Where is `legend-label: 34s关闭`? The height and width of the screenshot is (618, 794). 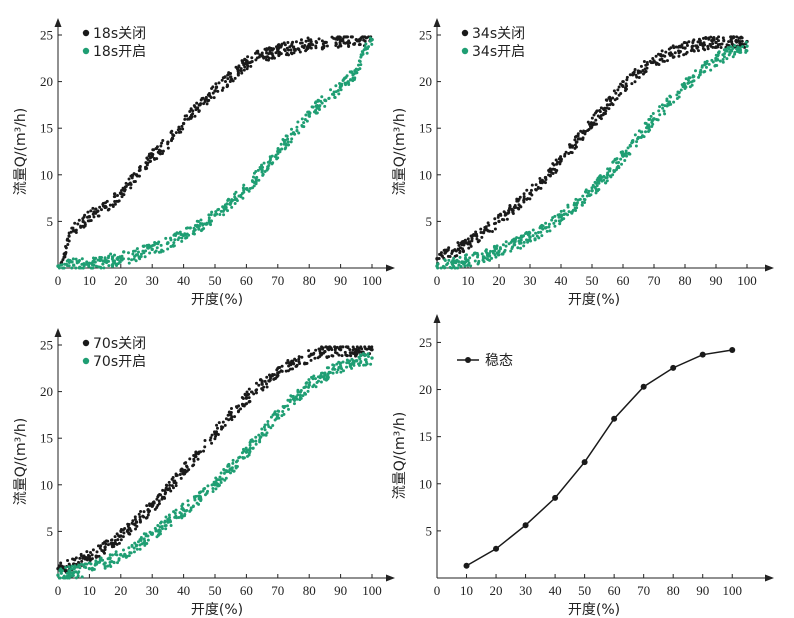 legend-label: 34s关闭 is located at coordinates (498, 34).